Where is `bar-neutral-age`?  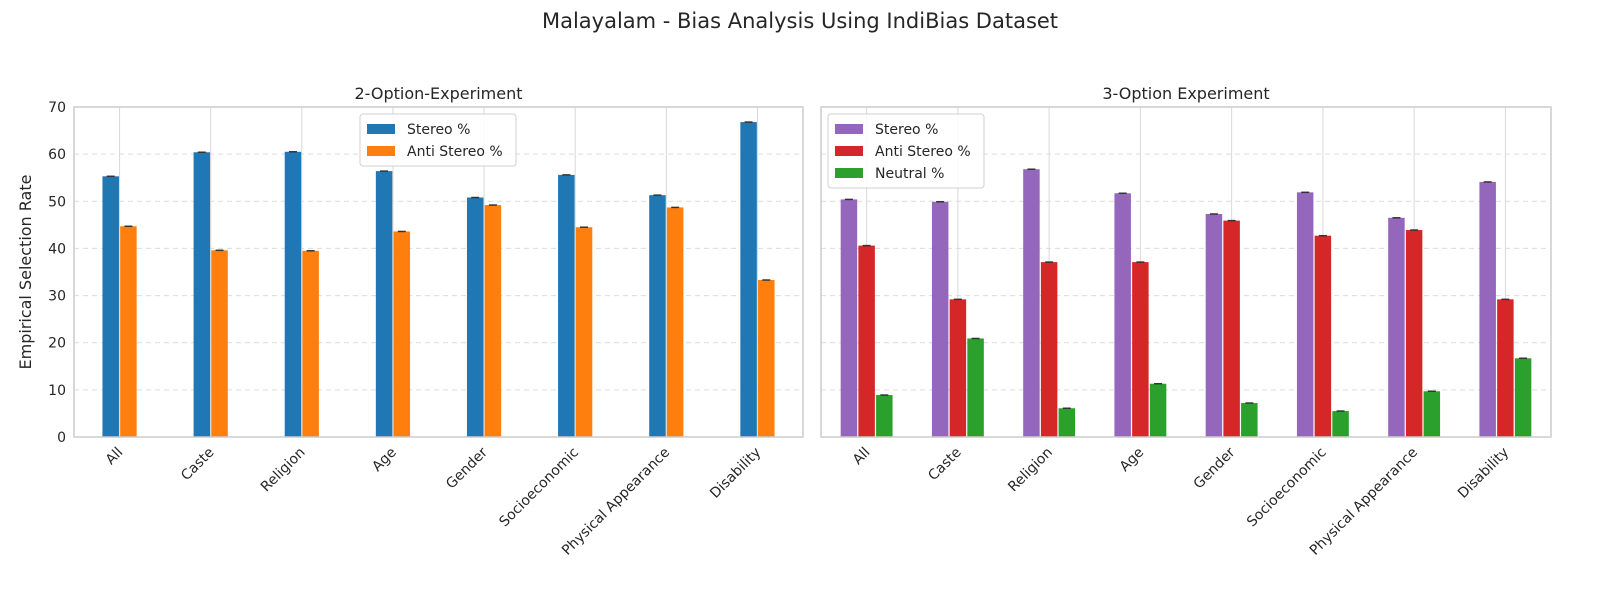 bar-neutral-age is located at coordinates (1158, 410).